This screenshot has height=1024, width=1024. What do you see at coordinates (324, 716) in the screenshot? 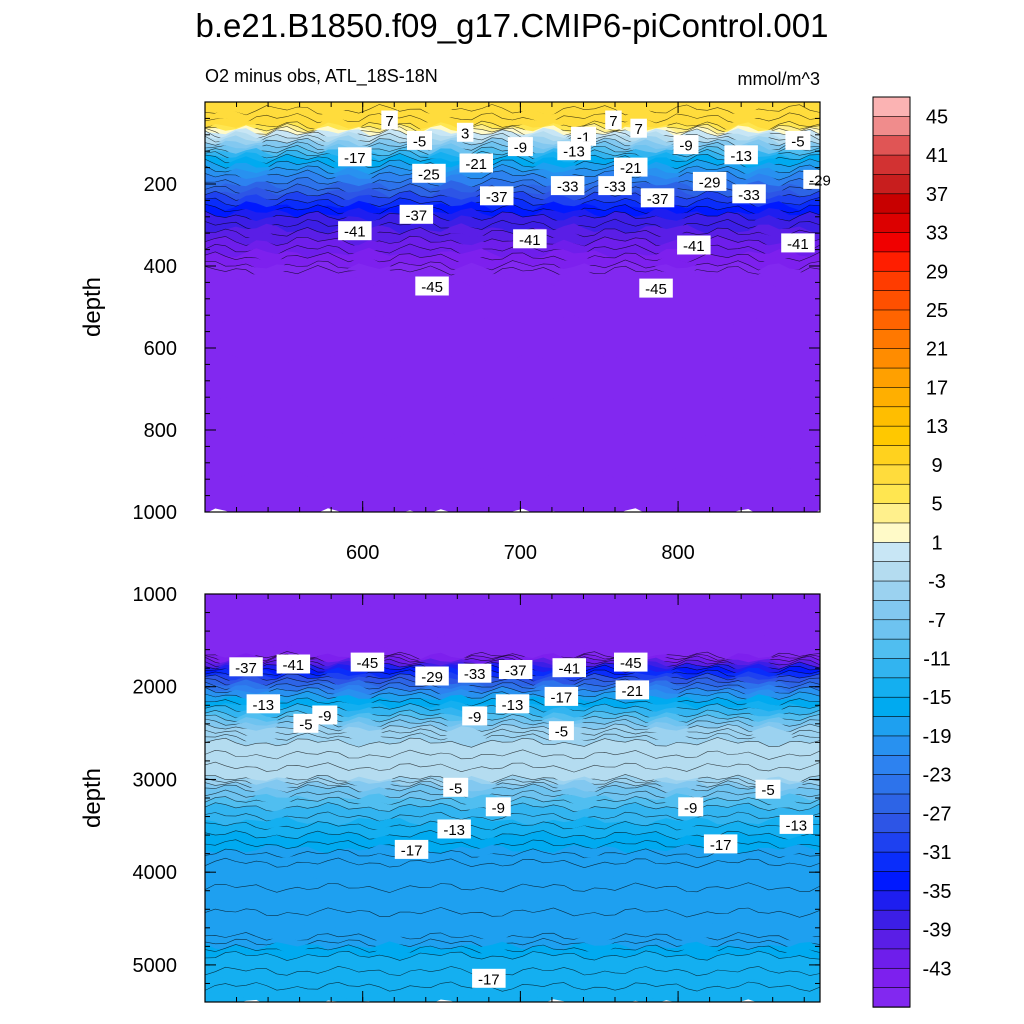
I see `svg-text: -9` at bounding box center [324, 716].